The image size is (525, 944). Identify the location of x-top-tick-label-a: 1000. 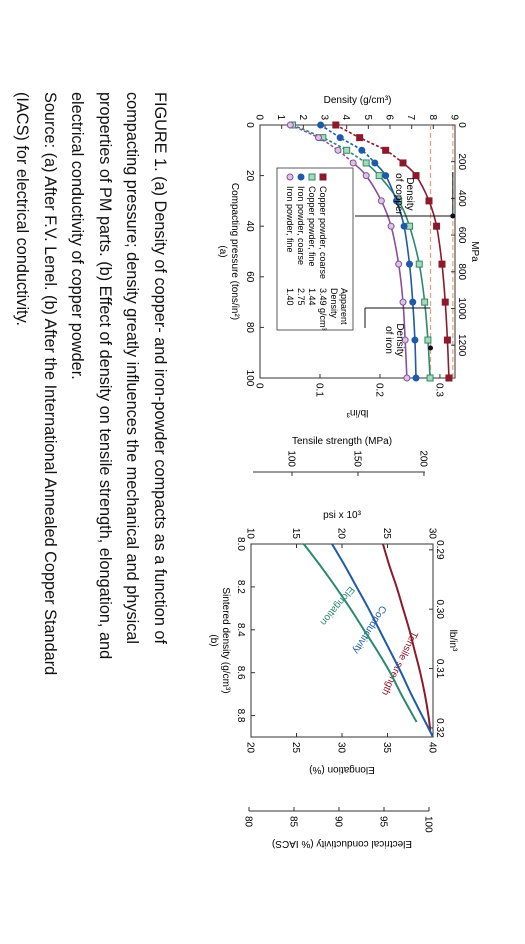
(461, 308).